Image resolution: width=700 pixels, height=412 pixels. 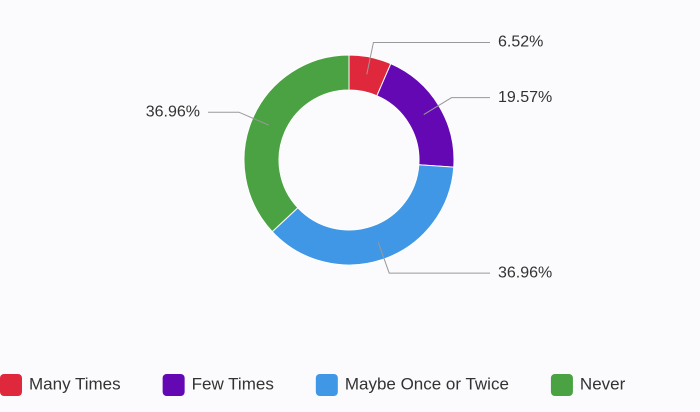 What do you see at coordinates (525, 97) in the screenshot?
I see `data-label: 19.57%` at bounding box center [525, 97].